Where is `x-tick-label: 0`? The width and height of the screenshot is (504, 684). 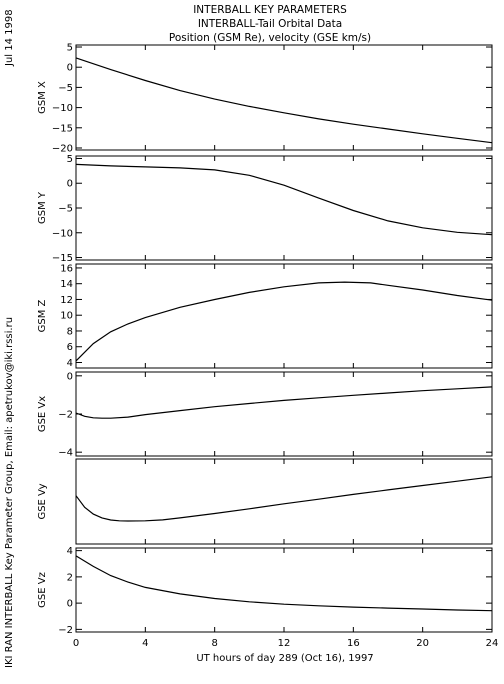
x-tick-label: 0 is located at coordinates (76, 643).